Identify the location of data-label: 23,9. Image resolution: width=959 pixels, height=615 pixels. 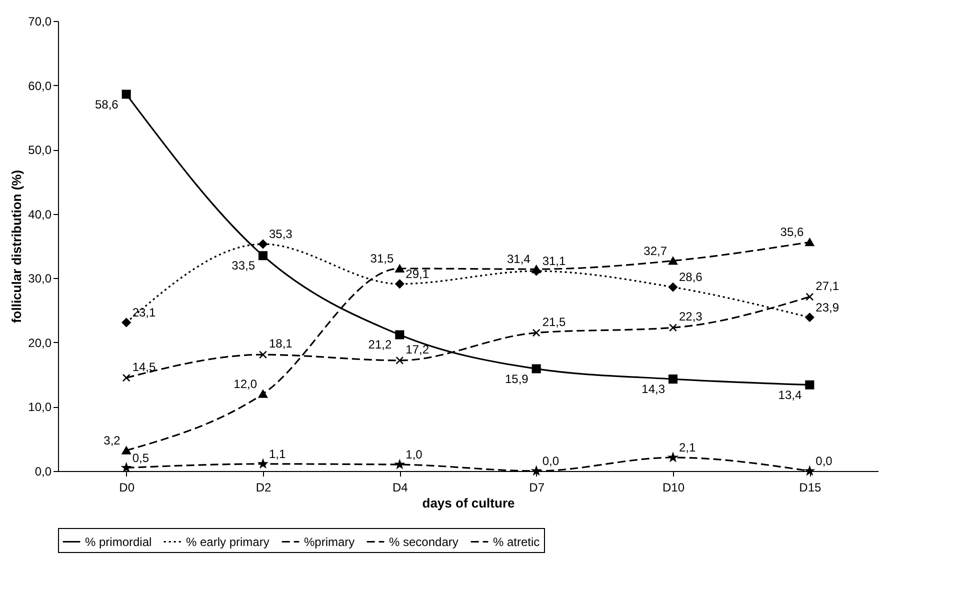
(828, 307).